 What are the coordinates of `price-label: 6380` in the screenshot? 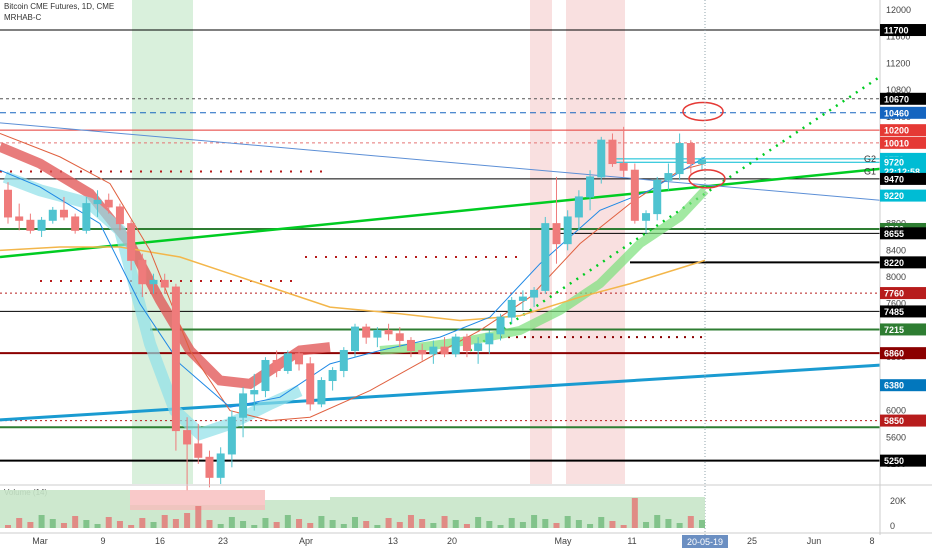 It's located at (894, 386).